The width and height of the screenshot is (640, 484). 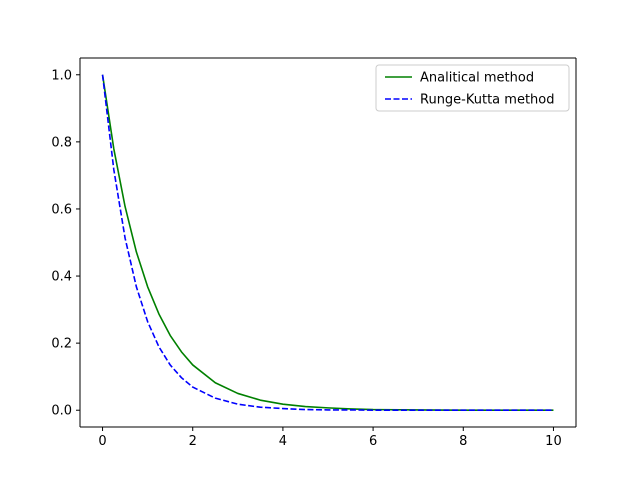 I want to click on y-tick-label-0: 0.0, so click(x=61, y=411).